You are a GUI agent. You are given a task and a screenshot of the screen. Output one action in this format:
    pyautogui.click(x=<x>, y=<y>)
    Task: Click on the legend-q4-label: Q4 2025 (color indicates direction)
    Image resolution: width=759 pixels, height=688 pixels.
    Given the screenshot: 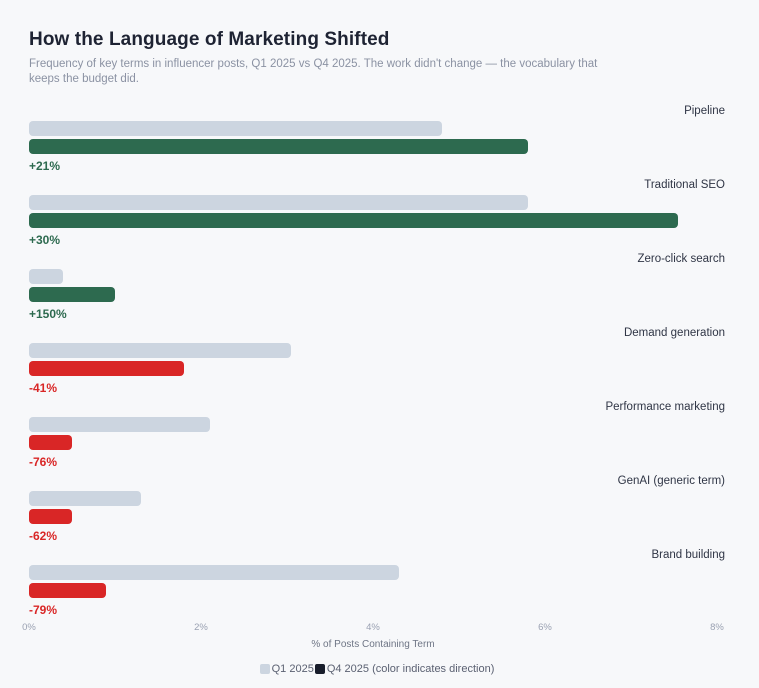 What is the action you would take?
    pyautogui.click(x=410, y=669)
    